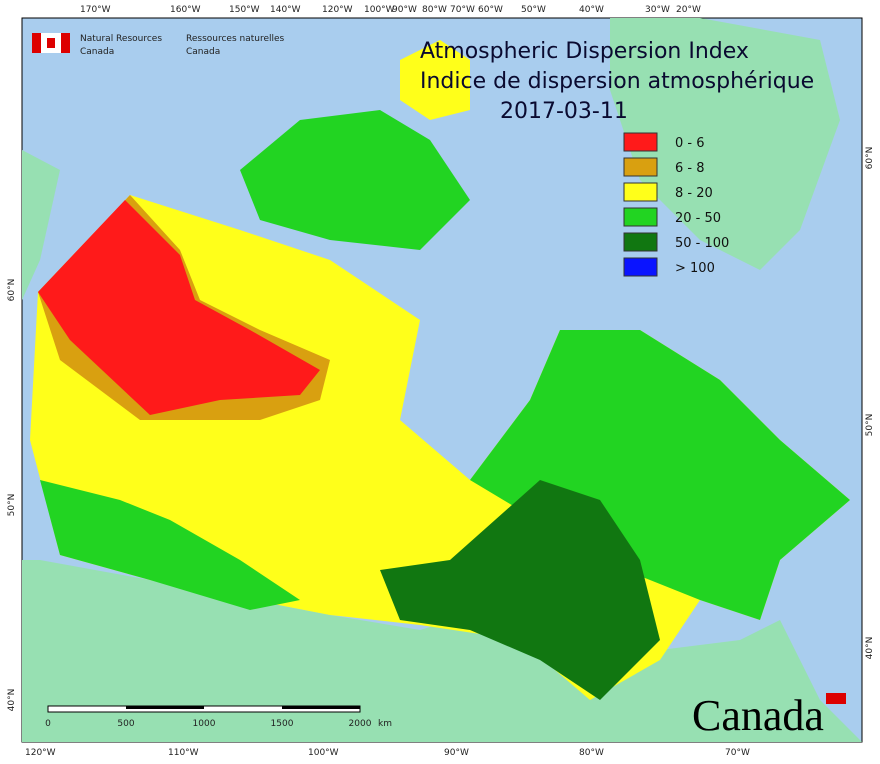  I want to click on graticule-label: 20°W, so click(688, 10).